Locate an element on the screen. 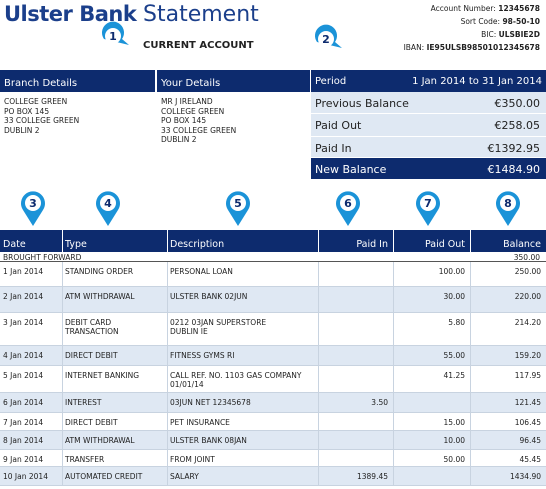 The width and height of the screenshot is (546, 489). summary-amount: €350.00 is located at coordinates (517, 103).